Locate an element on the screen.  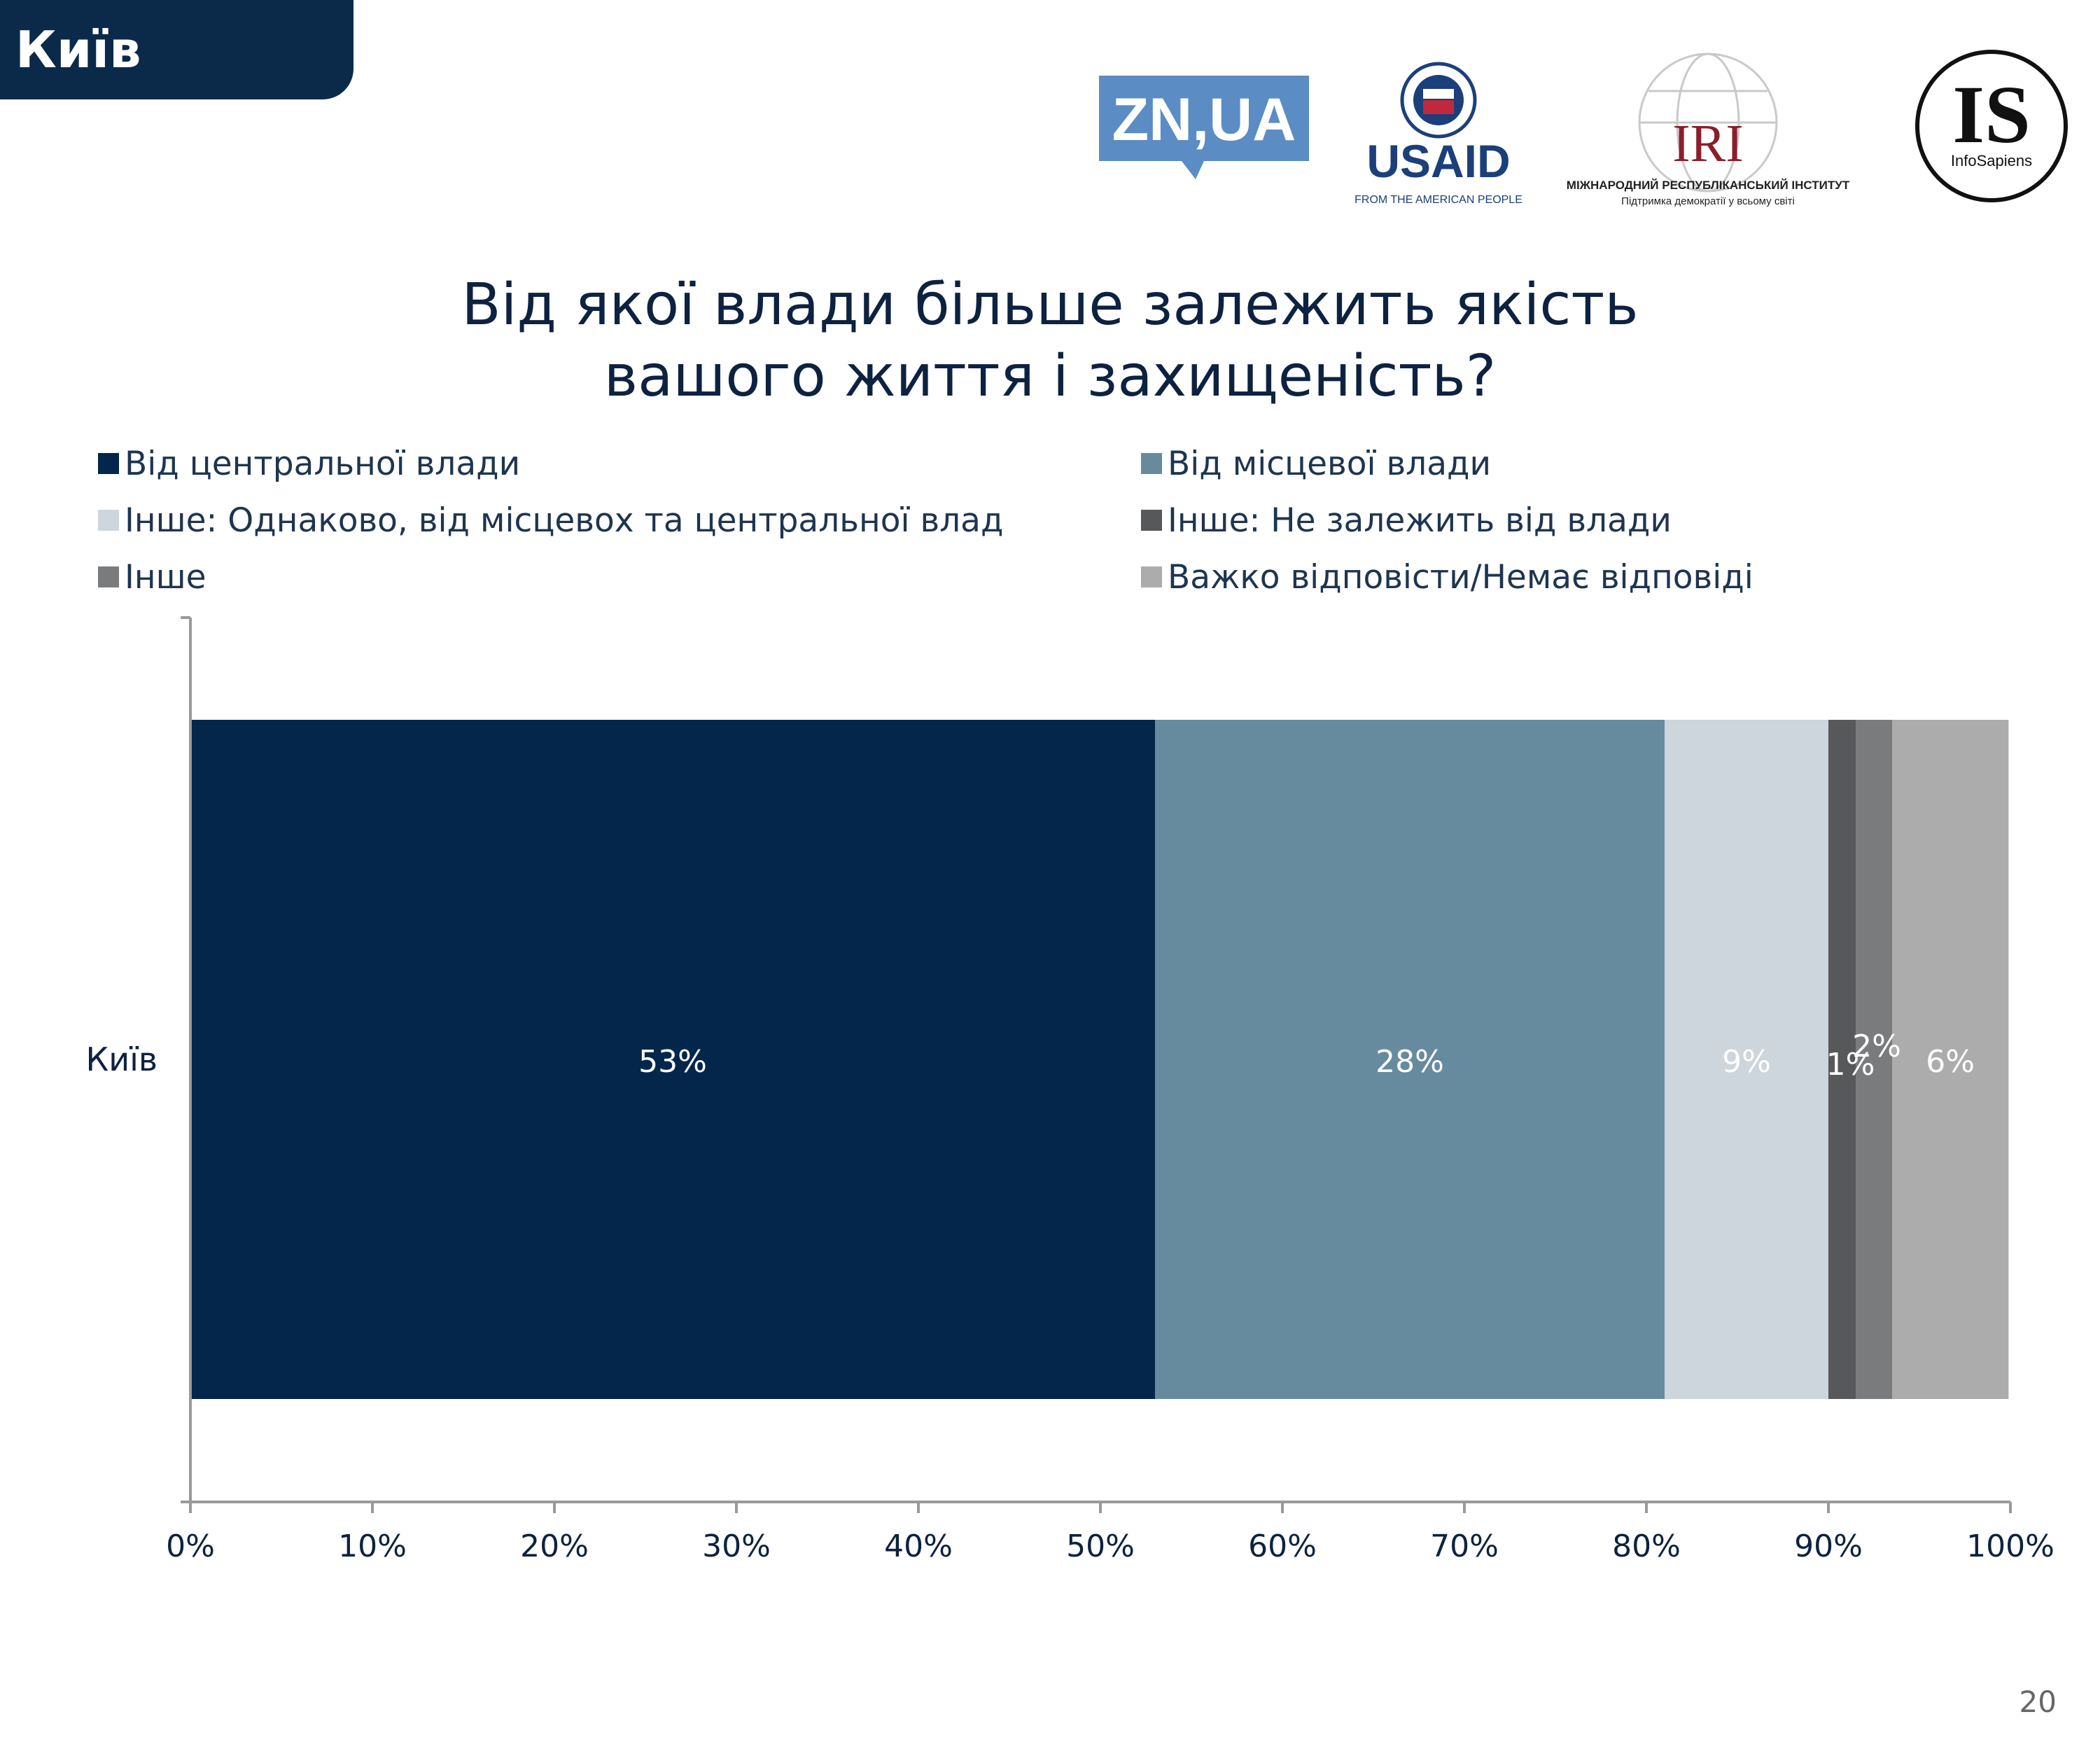
section-tab: Київ is located at coordinates (177, 49).